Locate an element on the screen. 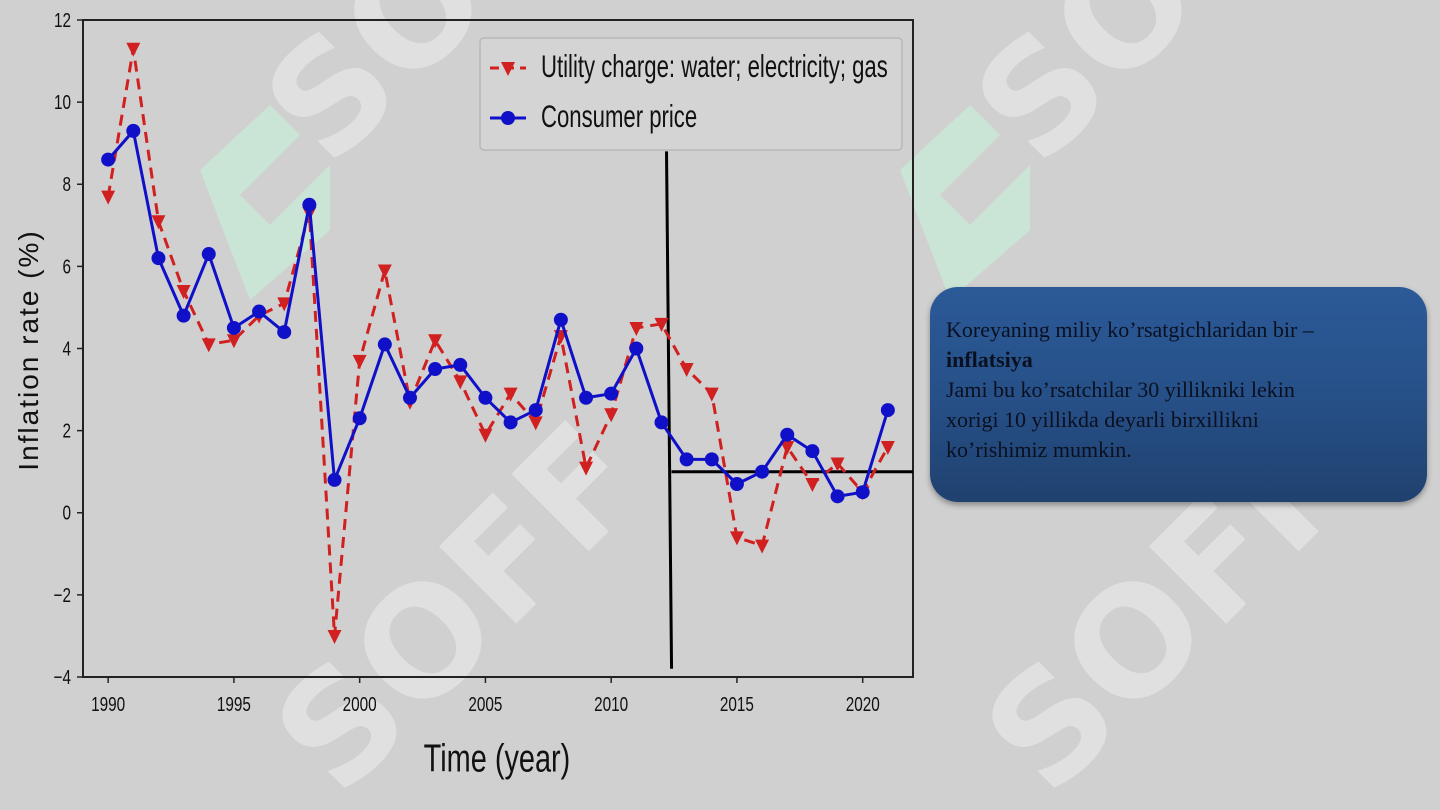 This screenshot has width=1440, height=810. annotation-line is located at coordinates (669, 410).